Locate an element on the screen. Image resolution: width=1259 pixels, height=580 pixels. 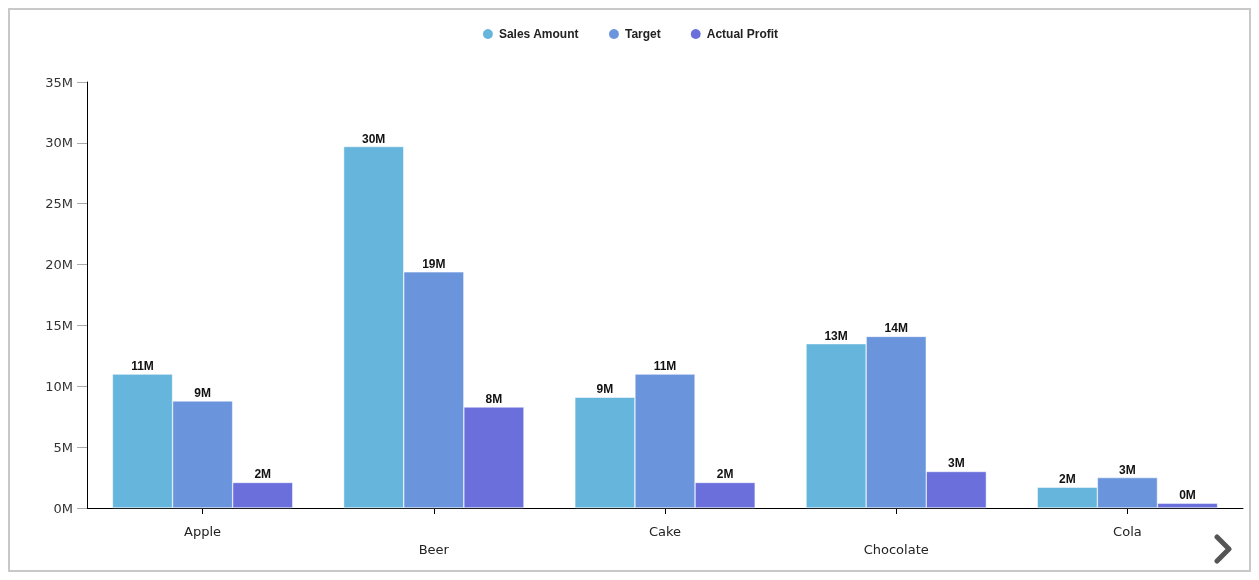
y-tick-label: 25M is located at coordinates (59, 204).